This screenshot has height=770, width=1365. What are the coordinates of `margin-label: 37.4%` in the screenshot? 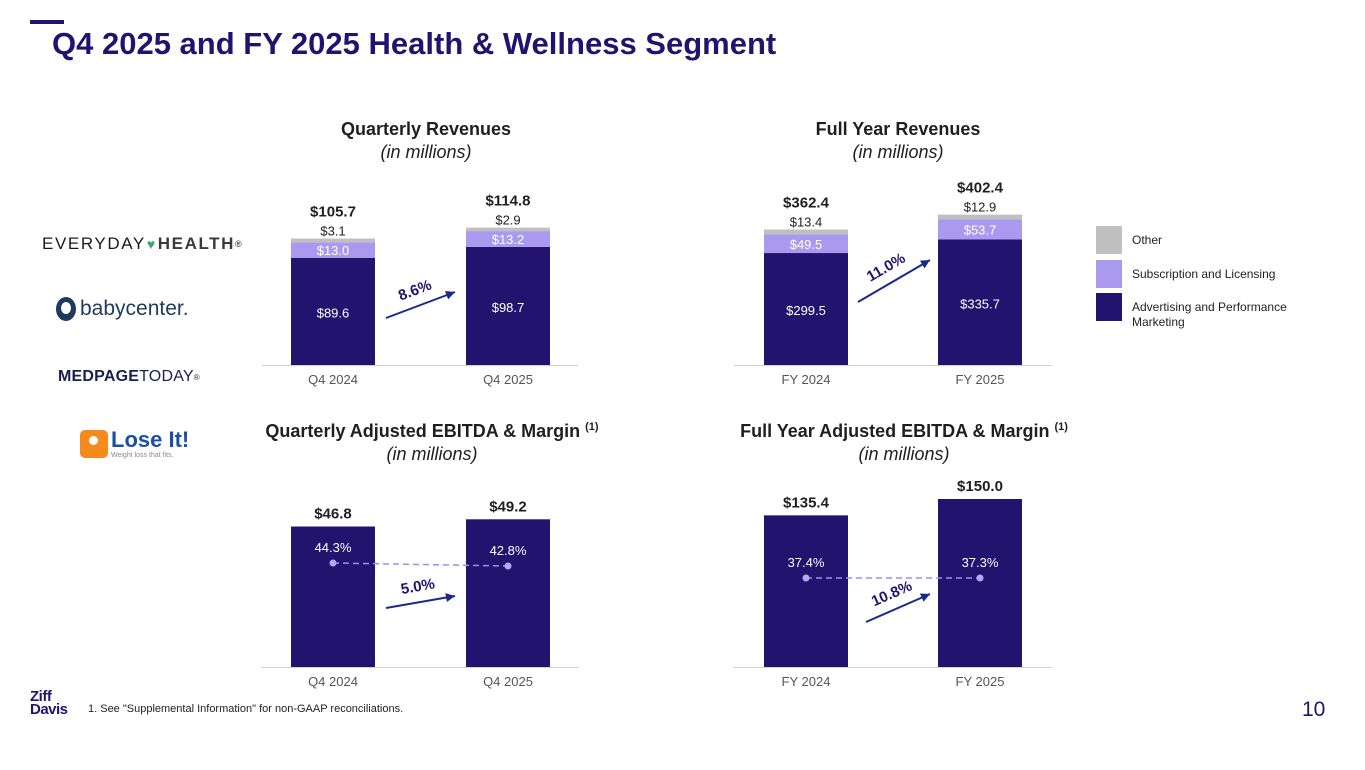 It's located at (806, 562).